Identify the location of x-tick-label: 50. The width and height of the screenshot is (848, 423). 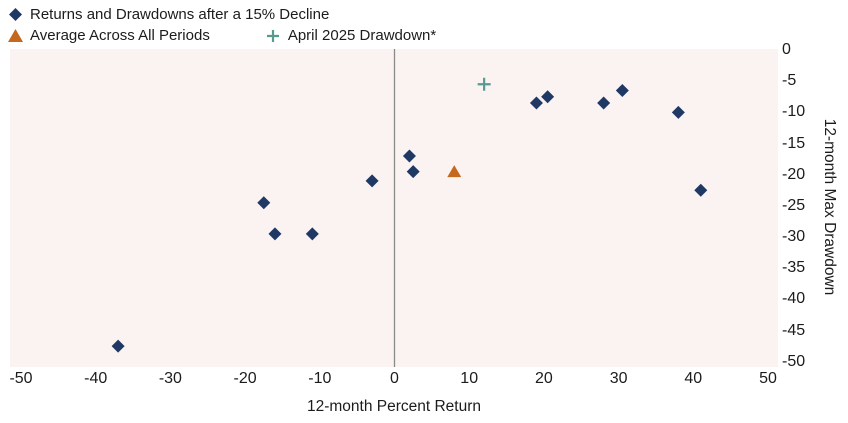
(768, 378).